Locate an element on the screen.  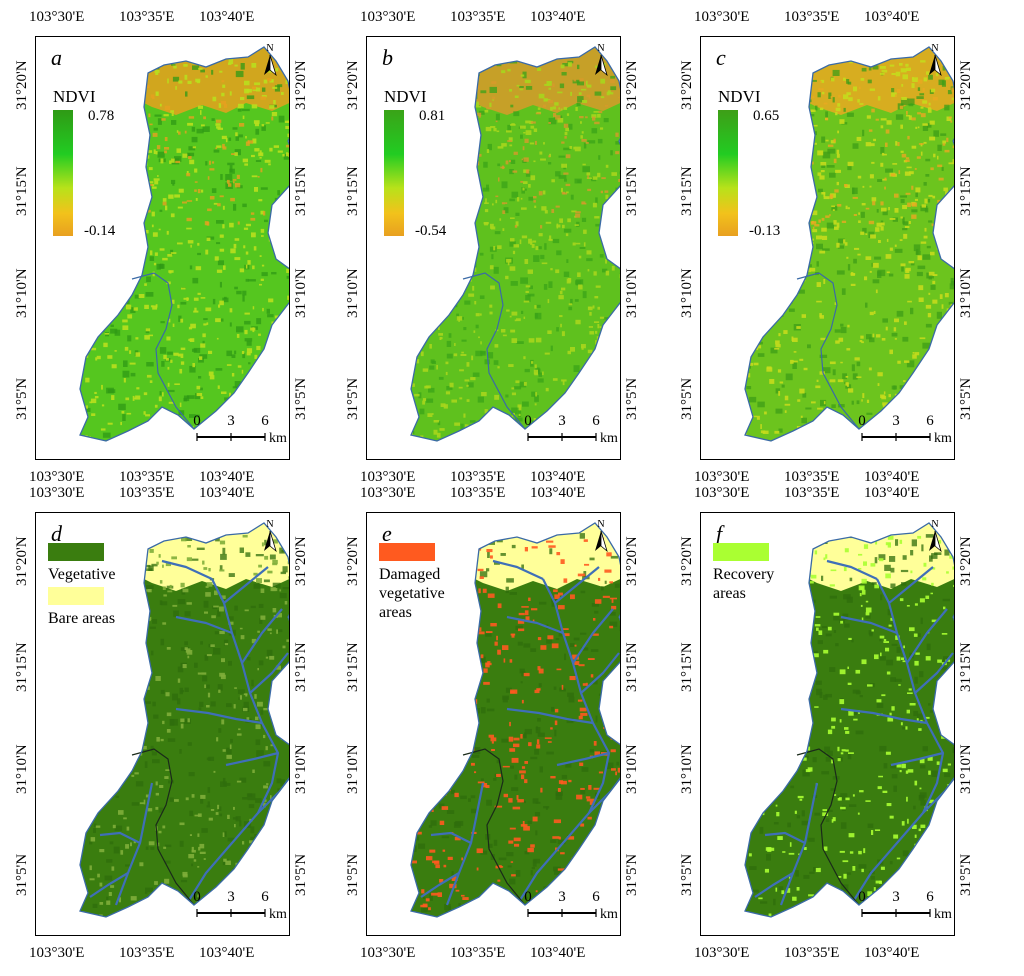
longitude-tick-label: 103°30'E is located at coordinates (57, 477).